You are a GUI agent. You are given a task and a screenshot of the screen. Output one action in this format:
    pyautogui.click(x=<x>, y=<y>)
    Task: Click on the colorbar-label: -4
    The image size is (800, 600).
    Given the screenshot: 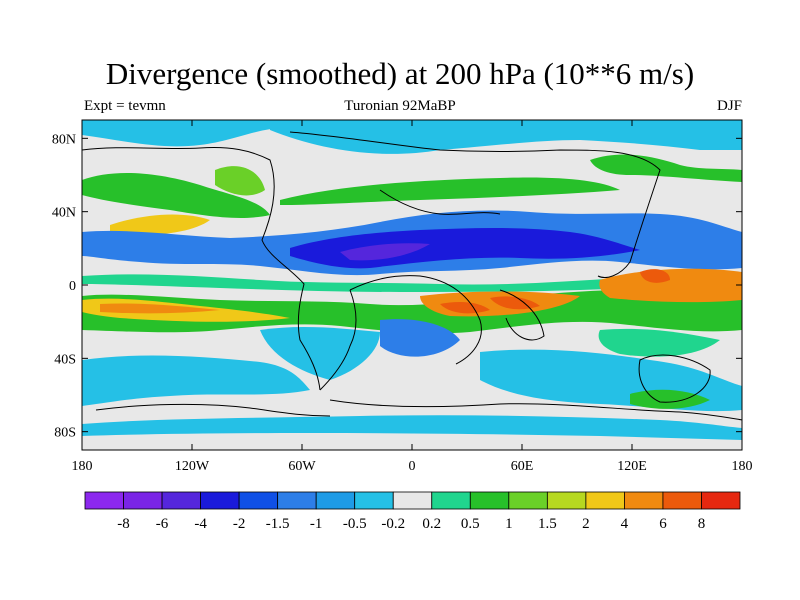 What is the action you would take?
    pyautogui.click(x=200, y=524)
    